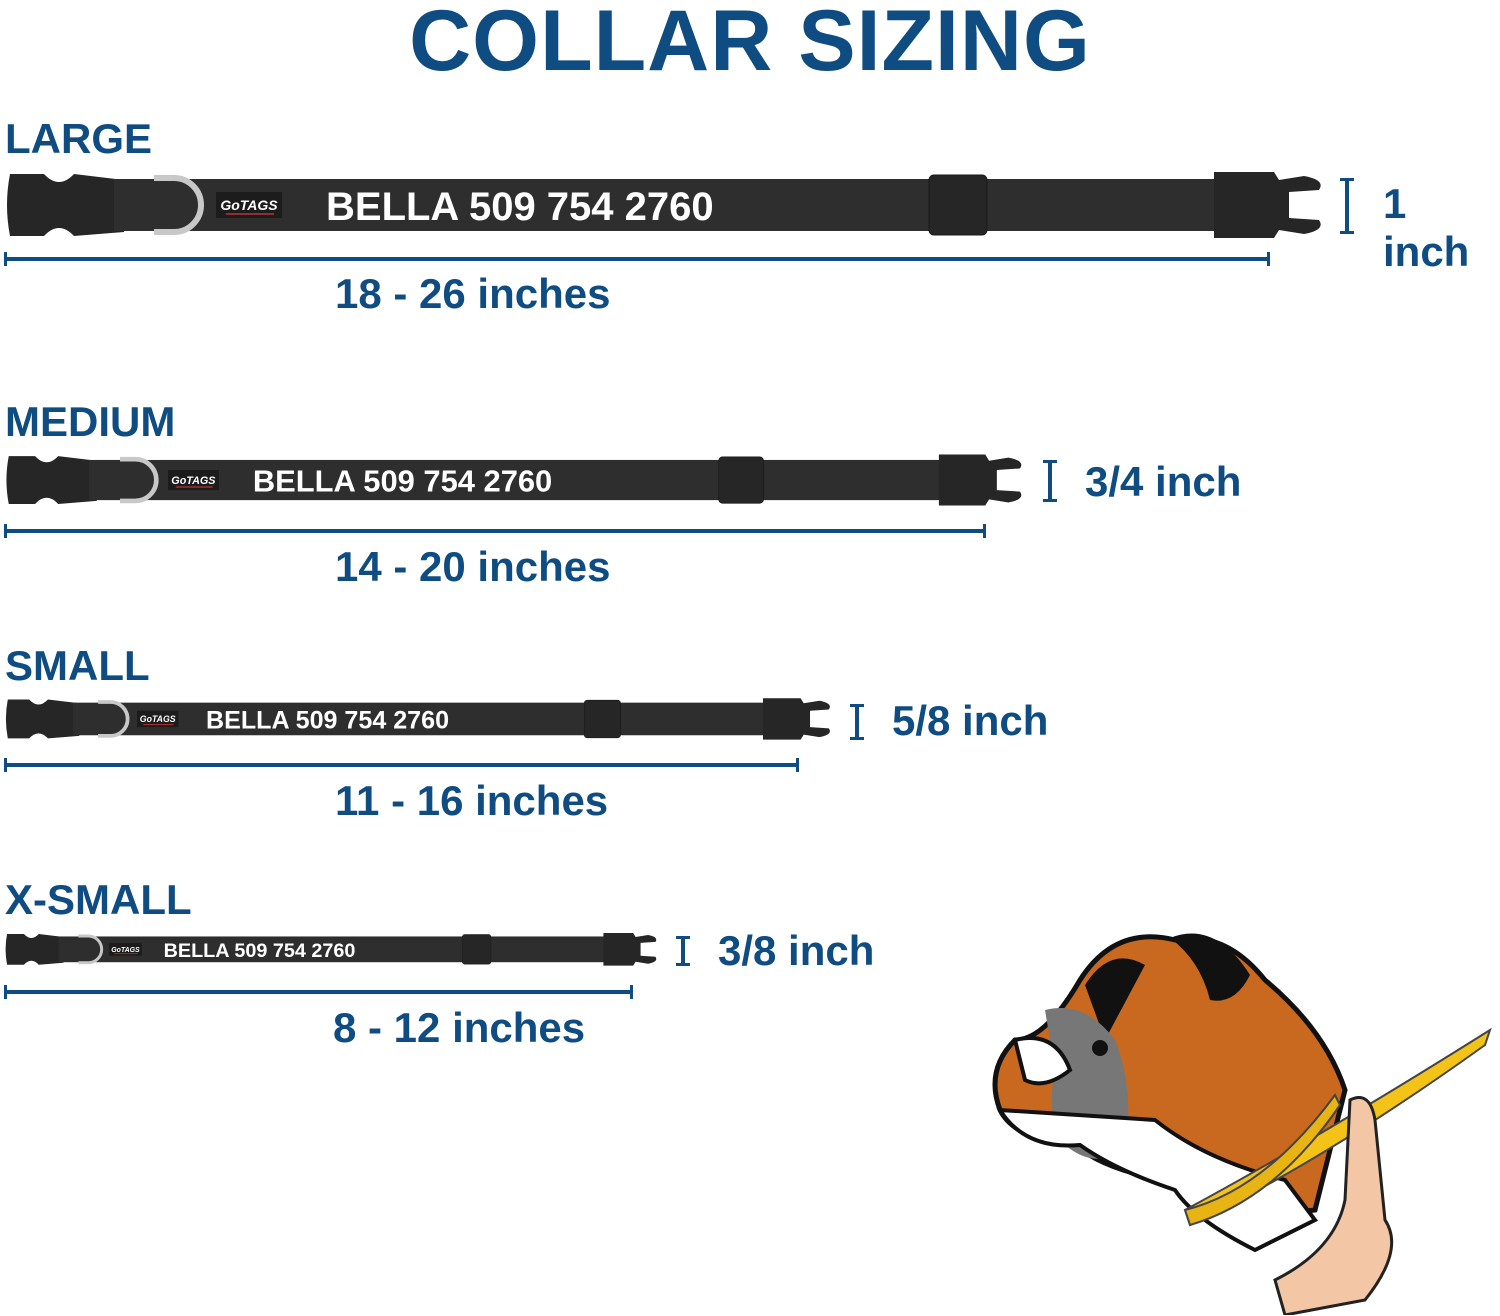 This screenshot has height=1316, width=1500. Describe the element at coordinates (1163, 481) in the screenshot. I see `collar-width: 3/4 inch` at that location.